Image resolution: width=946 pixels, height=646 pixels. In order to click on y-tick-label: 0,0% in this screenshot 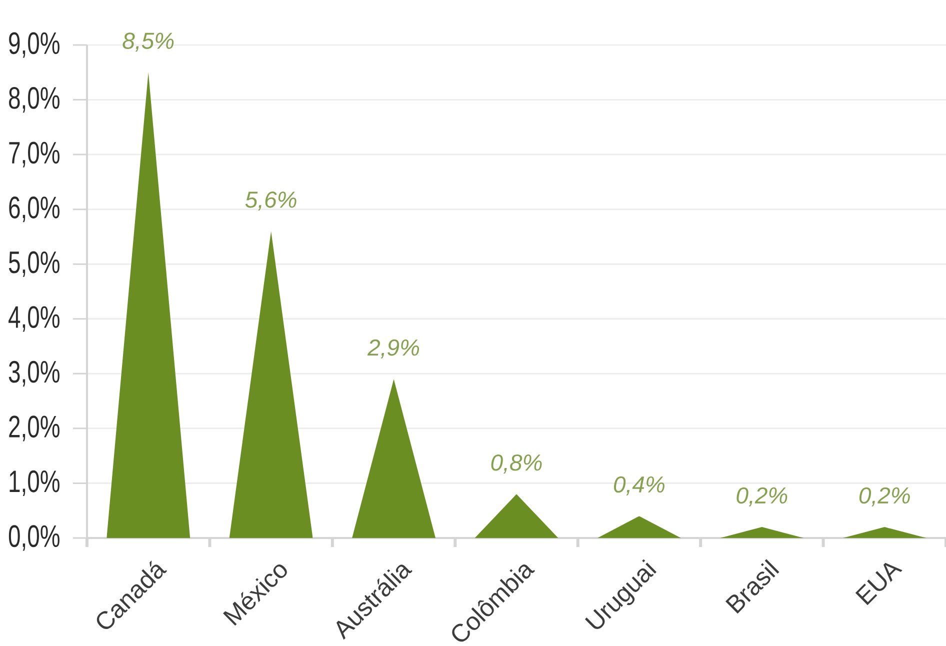, I will do `click(34, 538)`.